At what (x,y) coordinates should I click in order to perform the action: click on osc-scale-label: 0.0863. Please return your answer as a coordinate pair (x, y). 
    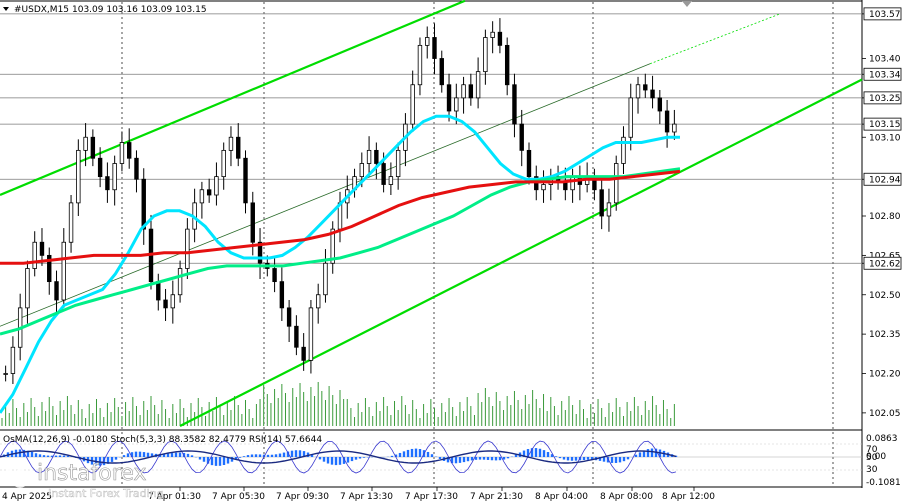
    Looking at the image, I should click on (882, 439).